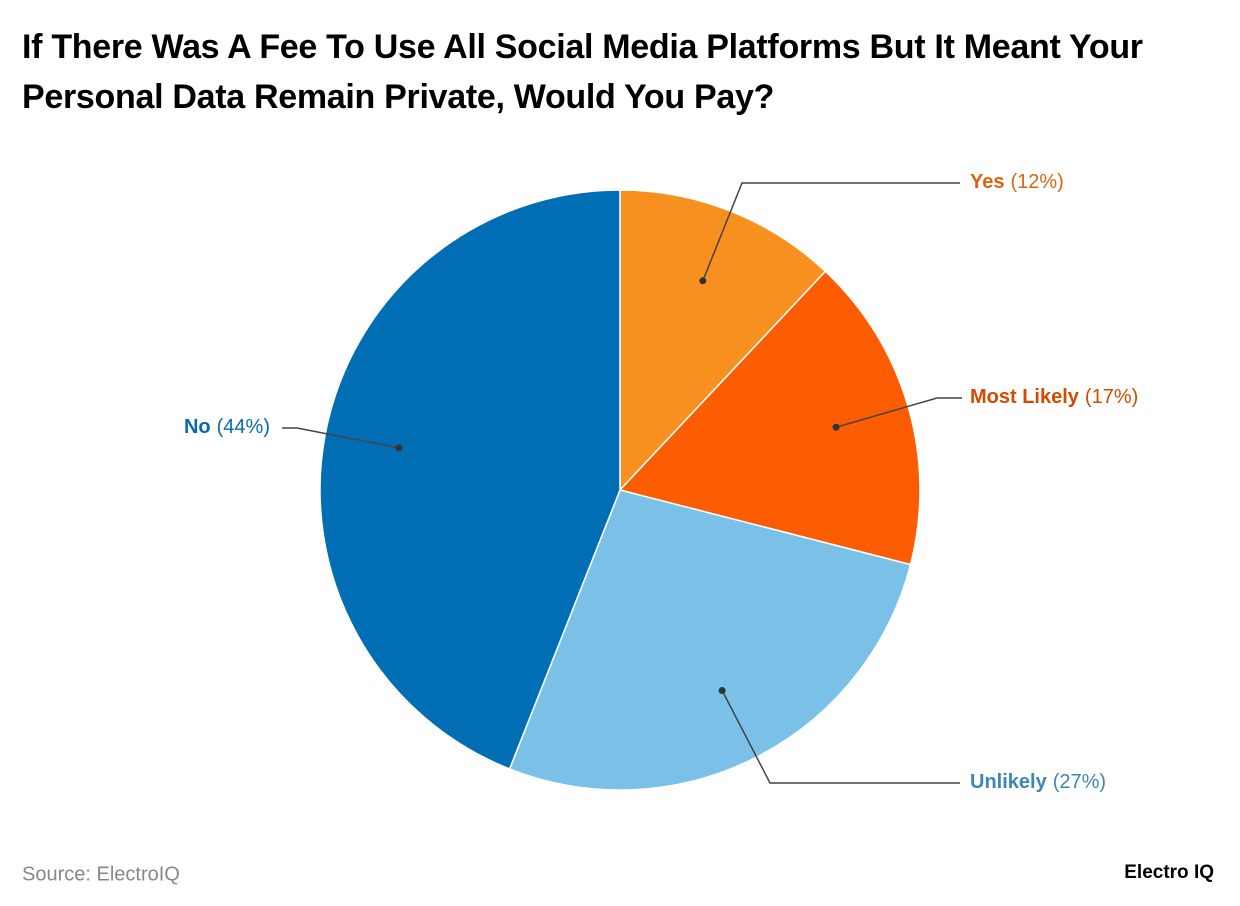  I want to click on brand-logo: Electro IQ, so click(1169, 872).